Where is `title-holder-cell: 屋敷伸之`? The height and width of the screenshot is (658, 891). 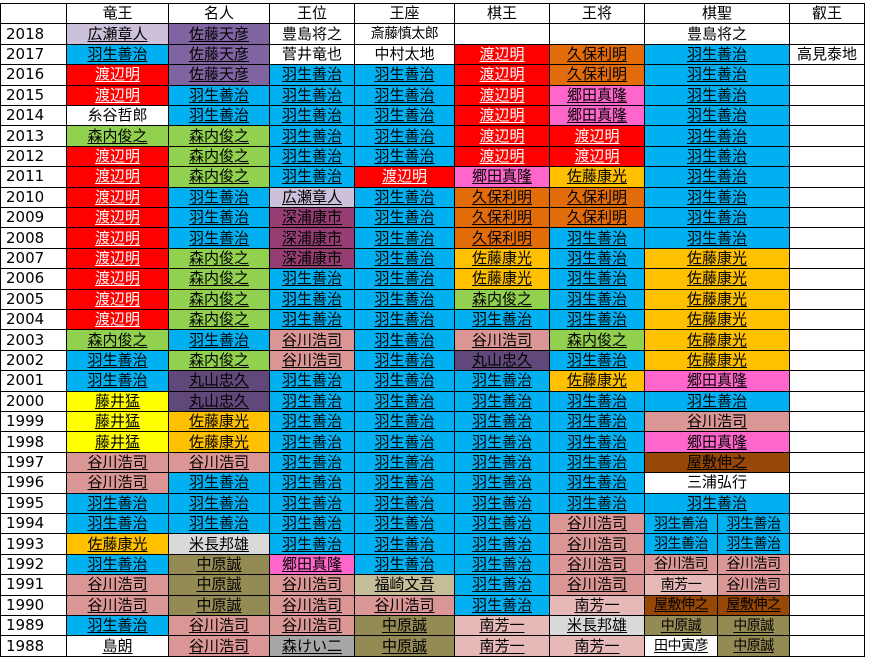
title-holder-cell: 屋敷伸之 is located at coordinates (754, 605).